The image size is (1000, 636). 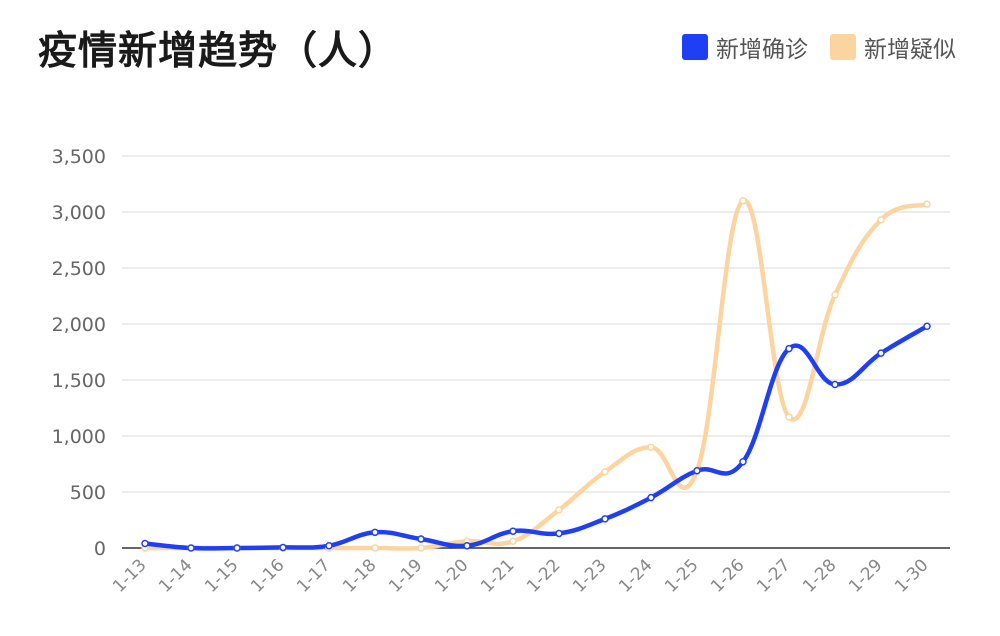 I want to click on y-tick-label: 0, so click(x=100, y=549).